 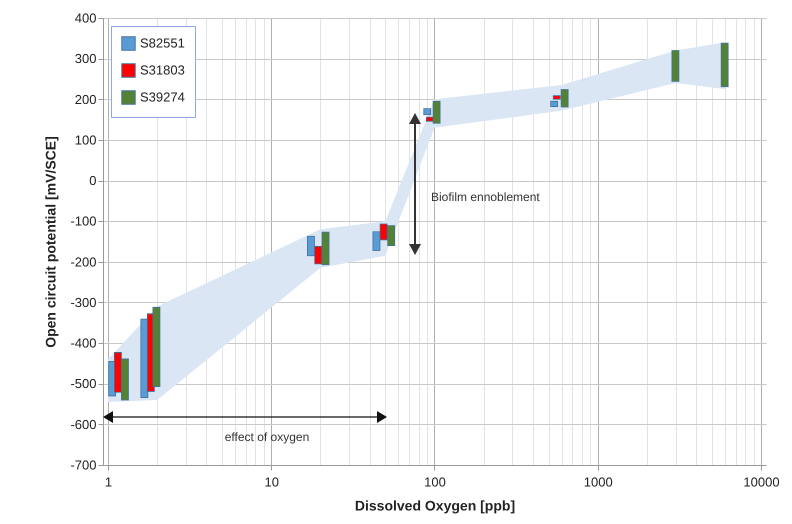 What do you see at coordinates (761, 482) in the screenshot?
I see `x-tick-label: 10000` at bounding box center [761, 482].